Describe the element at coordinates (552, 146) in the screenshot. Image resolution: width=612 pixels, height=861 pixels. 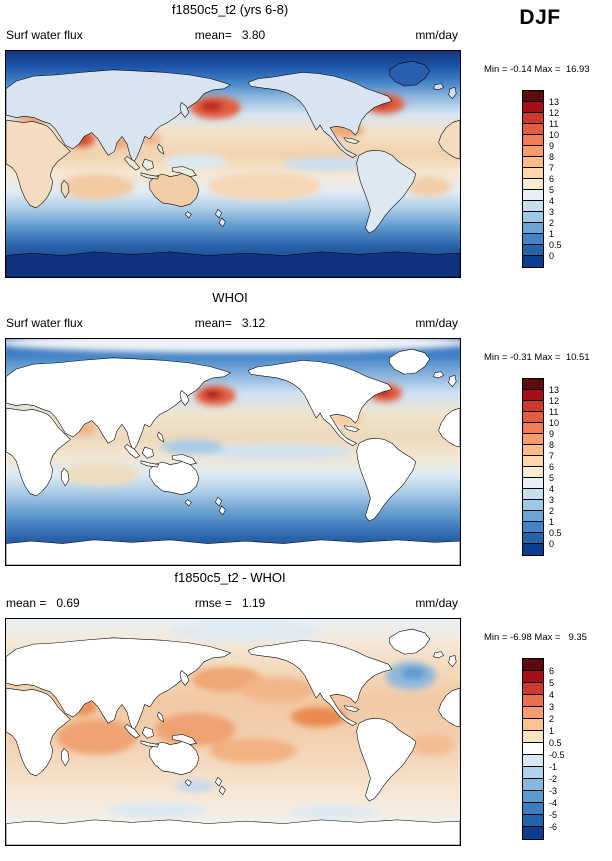
I see `colorbar-tick-label: 9` at that location.